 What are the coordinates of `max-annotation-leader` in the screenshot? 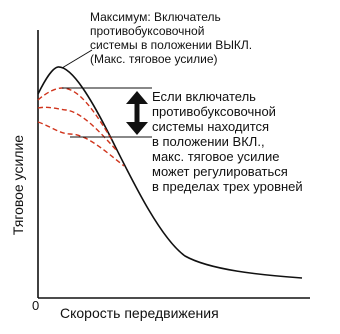 It's located at (77, 59).